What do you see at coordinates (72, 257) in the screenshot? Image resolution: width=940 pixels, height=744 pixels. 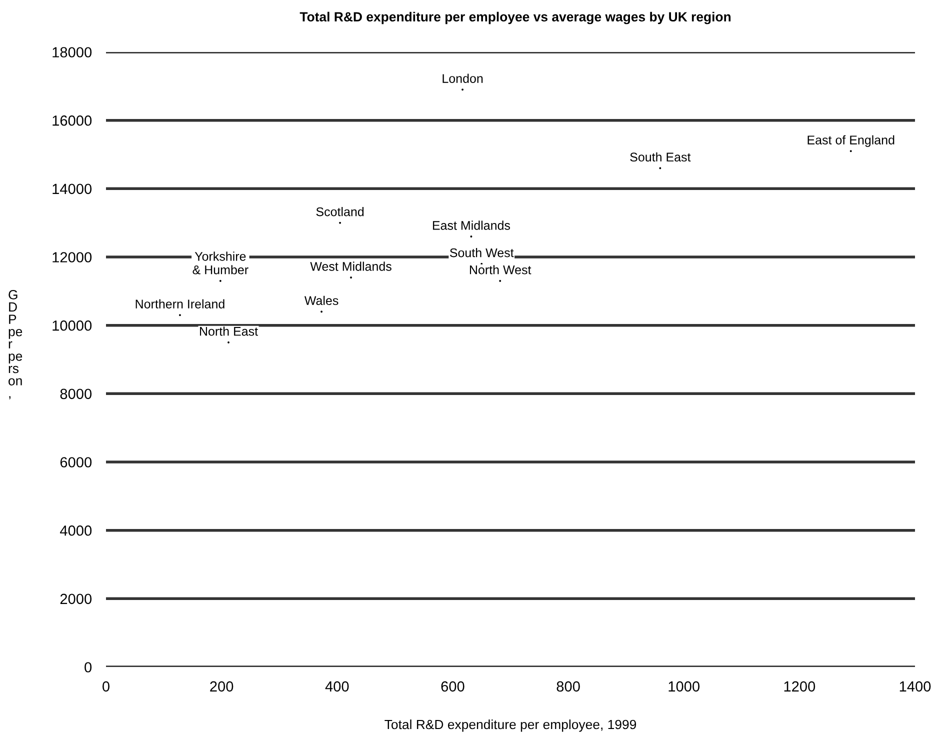 I see `y-tick-label: 12000` at bounding box center [72, 257].